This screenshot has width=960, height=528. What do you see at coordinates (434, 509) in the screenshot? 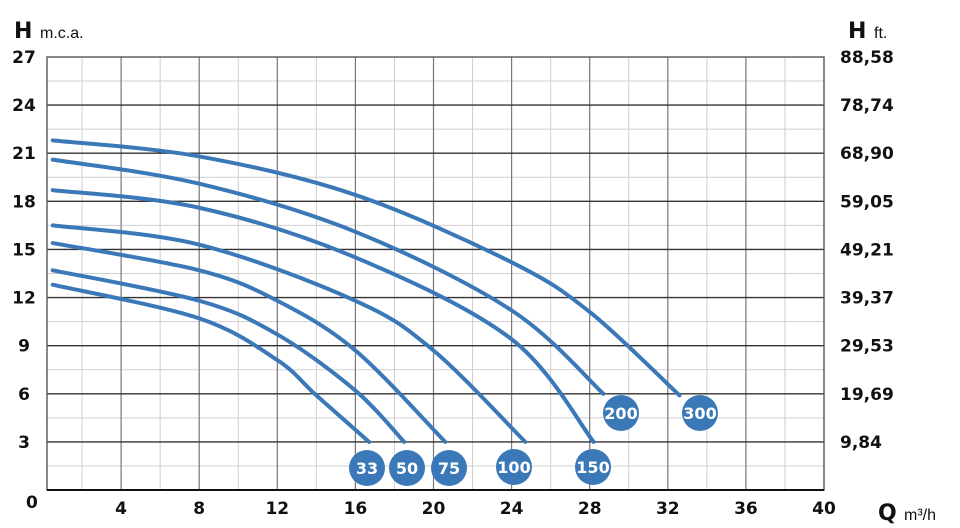
I see `x-tick-label: 20` at bounding box center [434, 509].